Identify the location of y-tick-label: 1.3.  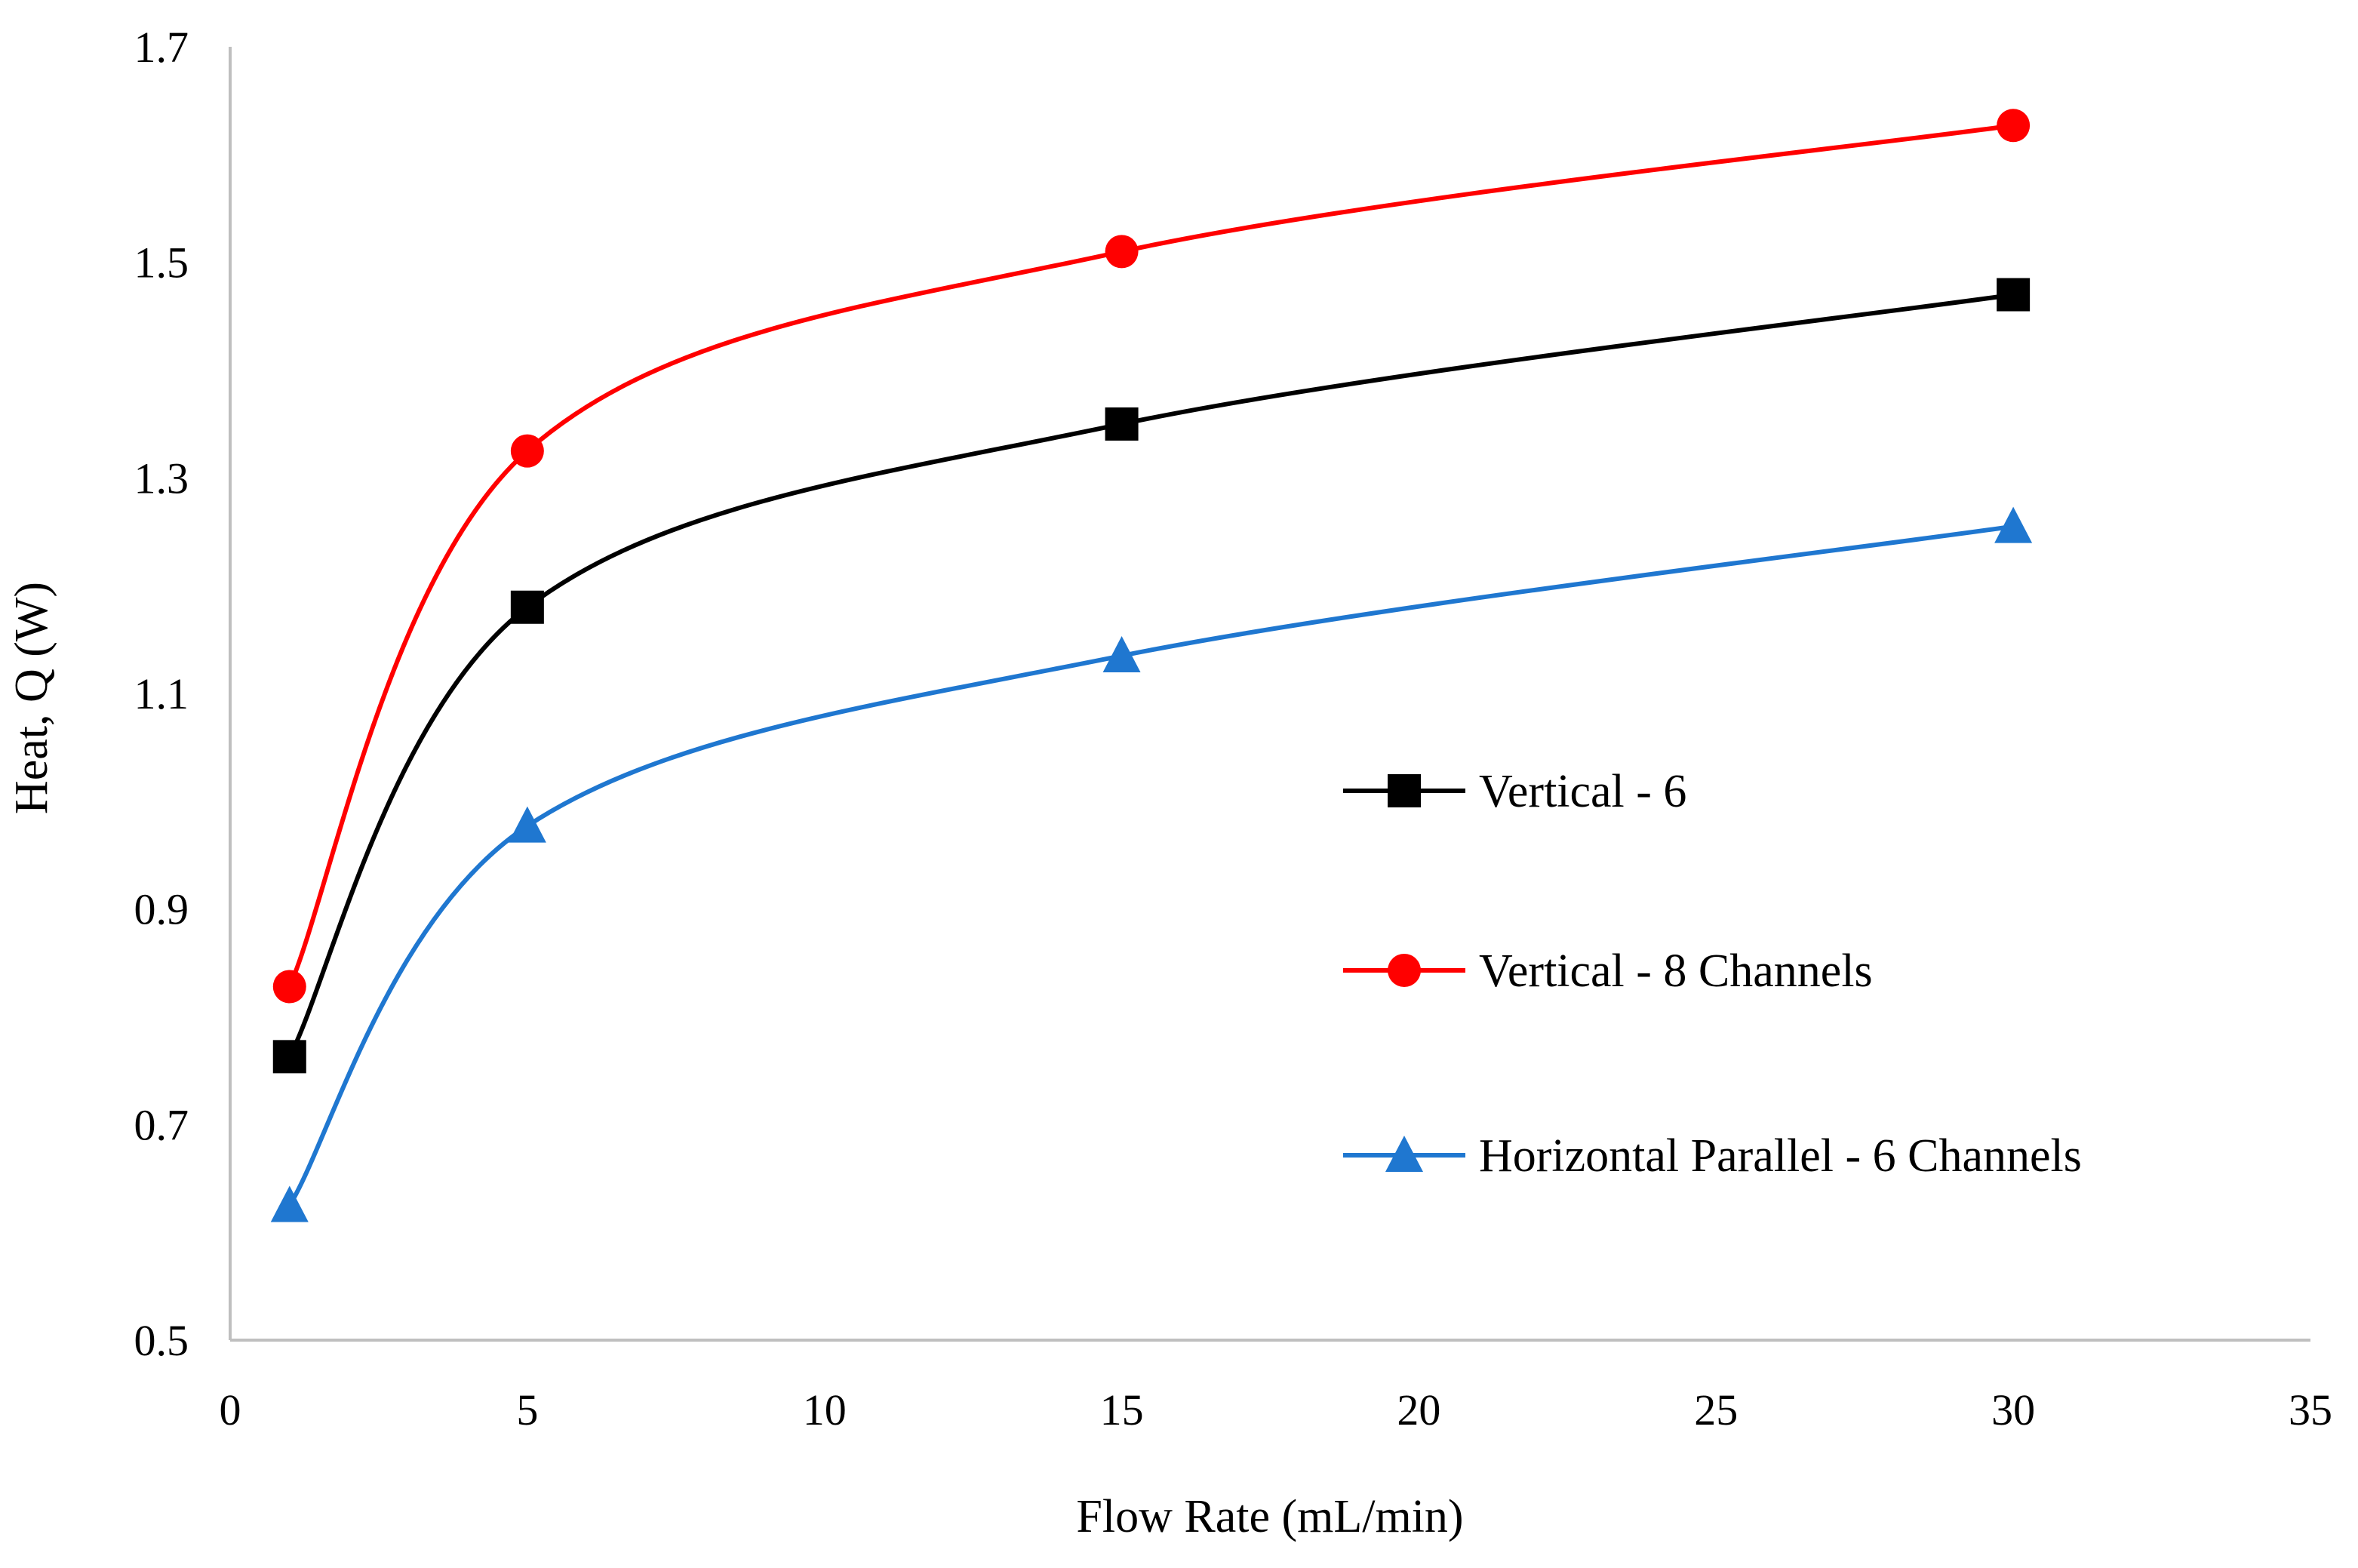
(161, 478).